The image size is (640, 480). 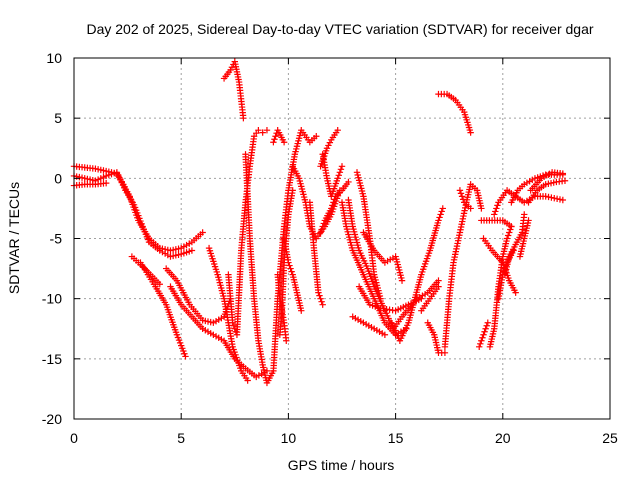 What do you see at coordinates (54, 58) in the screenshot?
I see `y-tick-label: 10` at bounding box center [54, 58].